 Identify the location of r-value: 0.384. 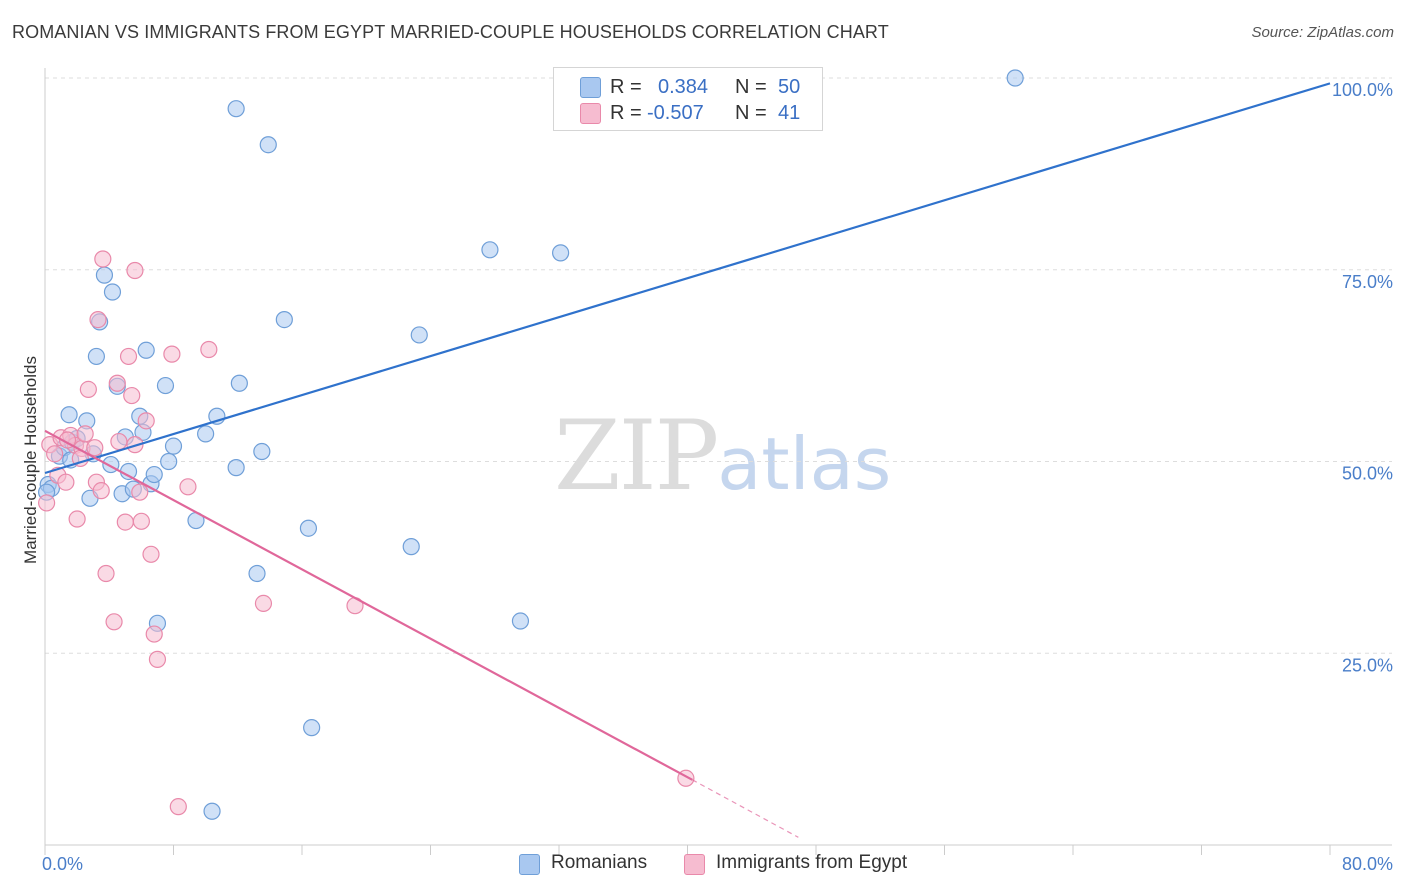
(683, 86).